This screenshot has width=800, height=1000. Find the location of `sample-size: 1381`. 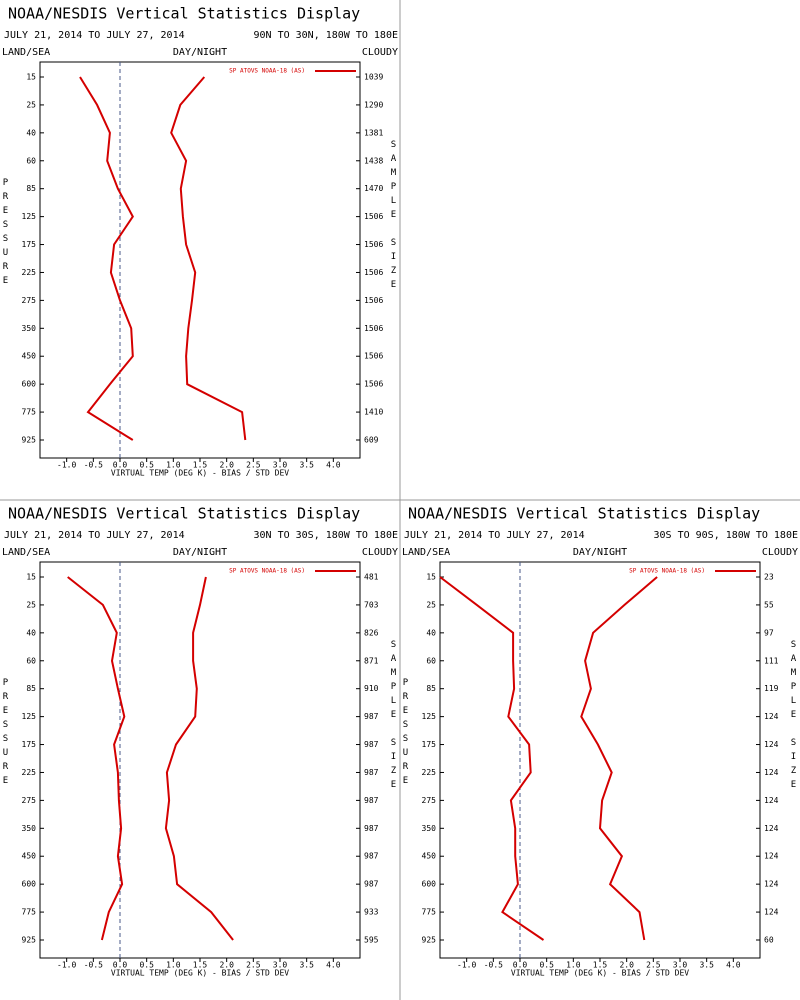

sample-size: 1381 is located at coordinates (373, 132).